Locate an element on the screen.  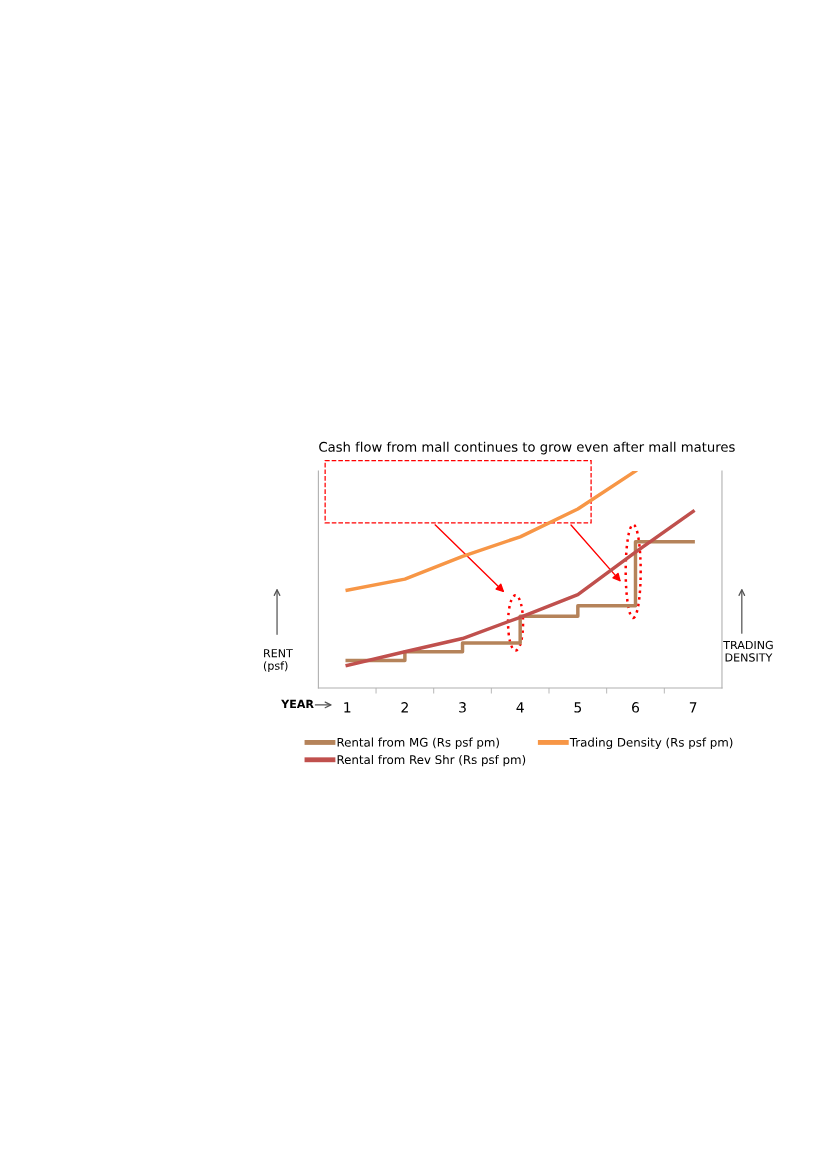
x-axis-title: YEAR is located at coordinates (297, 703).